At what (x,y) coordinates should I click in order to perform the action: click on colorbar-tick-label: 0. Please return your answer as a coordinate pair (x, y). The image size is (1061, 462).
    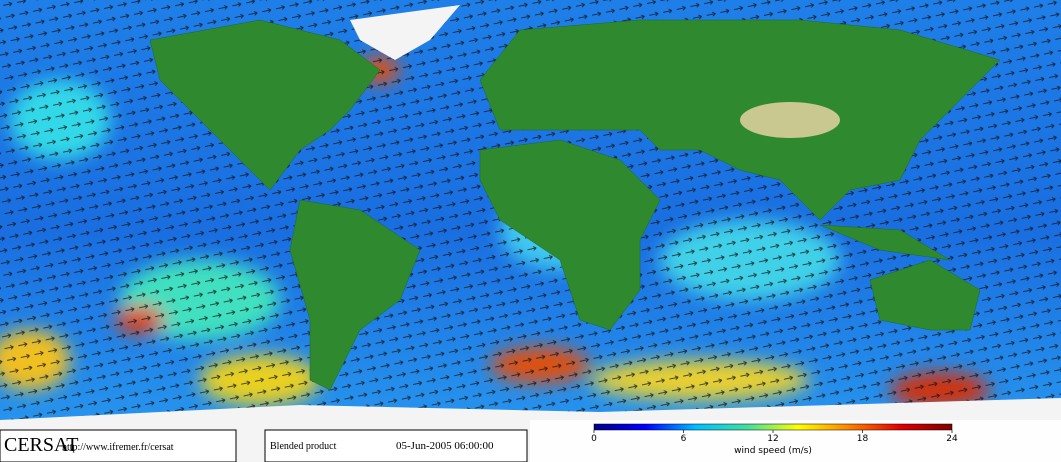
    Looking at the image, I should click on (594, 439).